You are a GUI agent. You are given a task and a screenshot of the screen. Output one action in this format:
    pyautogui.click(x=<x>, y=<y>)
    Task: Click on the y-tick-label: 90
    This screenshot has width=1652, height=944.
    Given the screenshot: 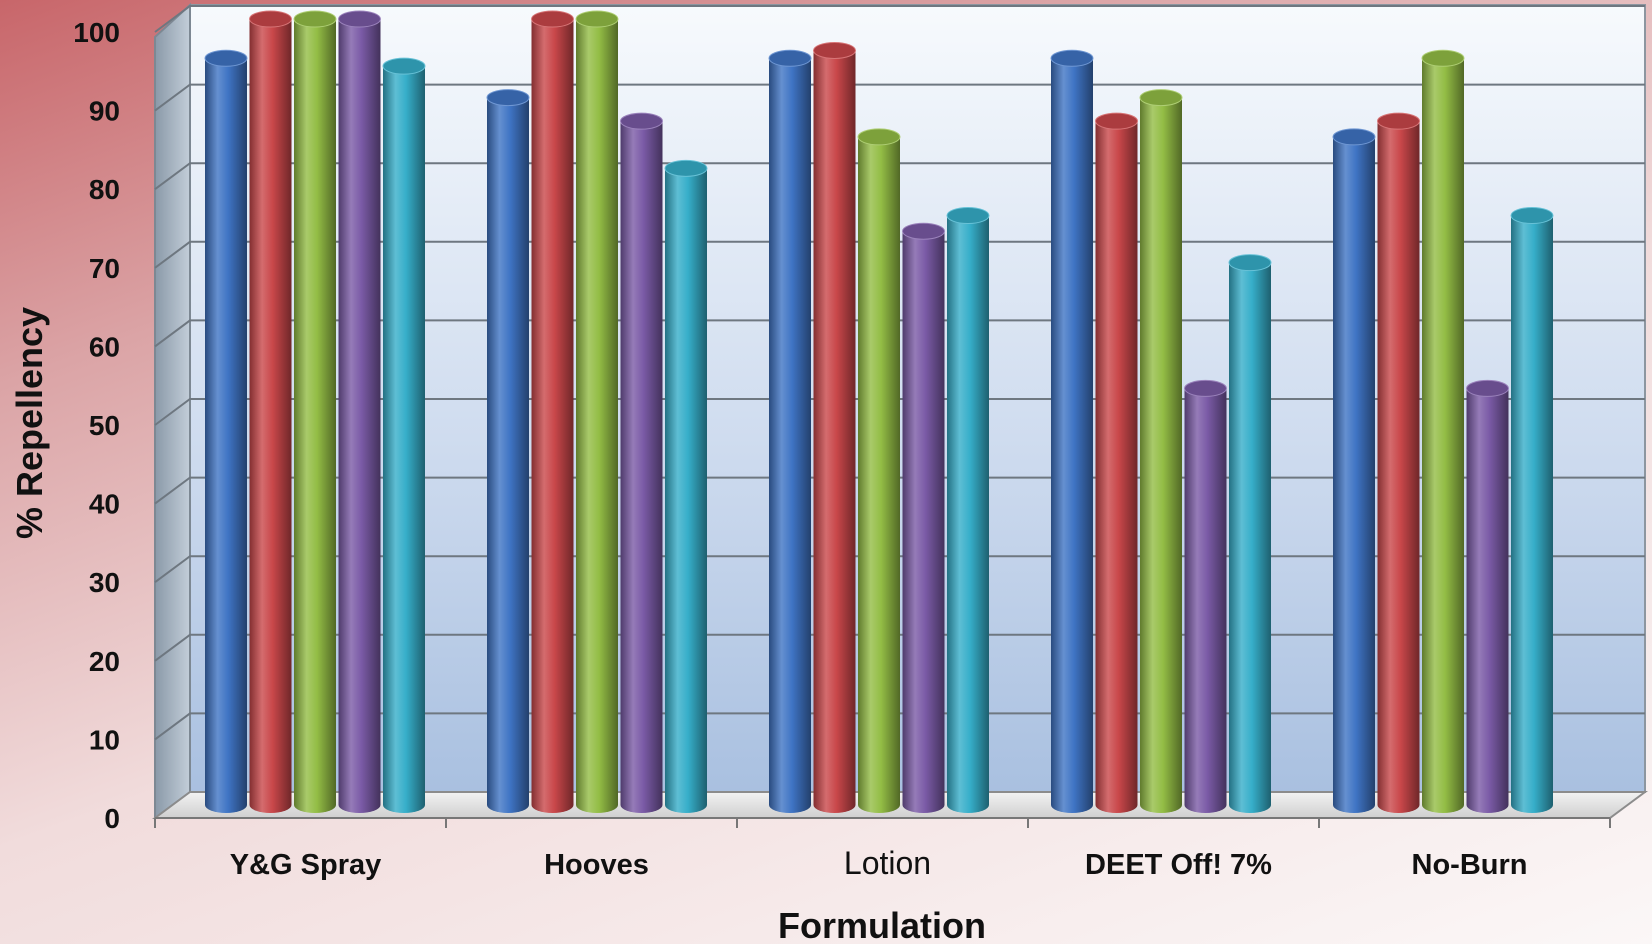 What is the action you would take?
    pyautogui.click(x=104, y=111)
    